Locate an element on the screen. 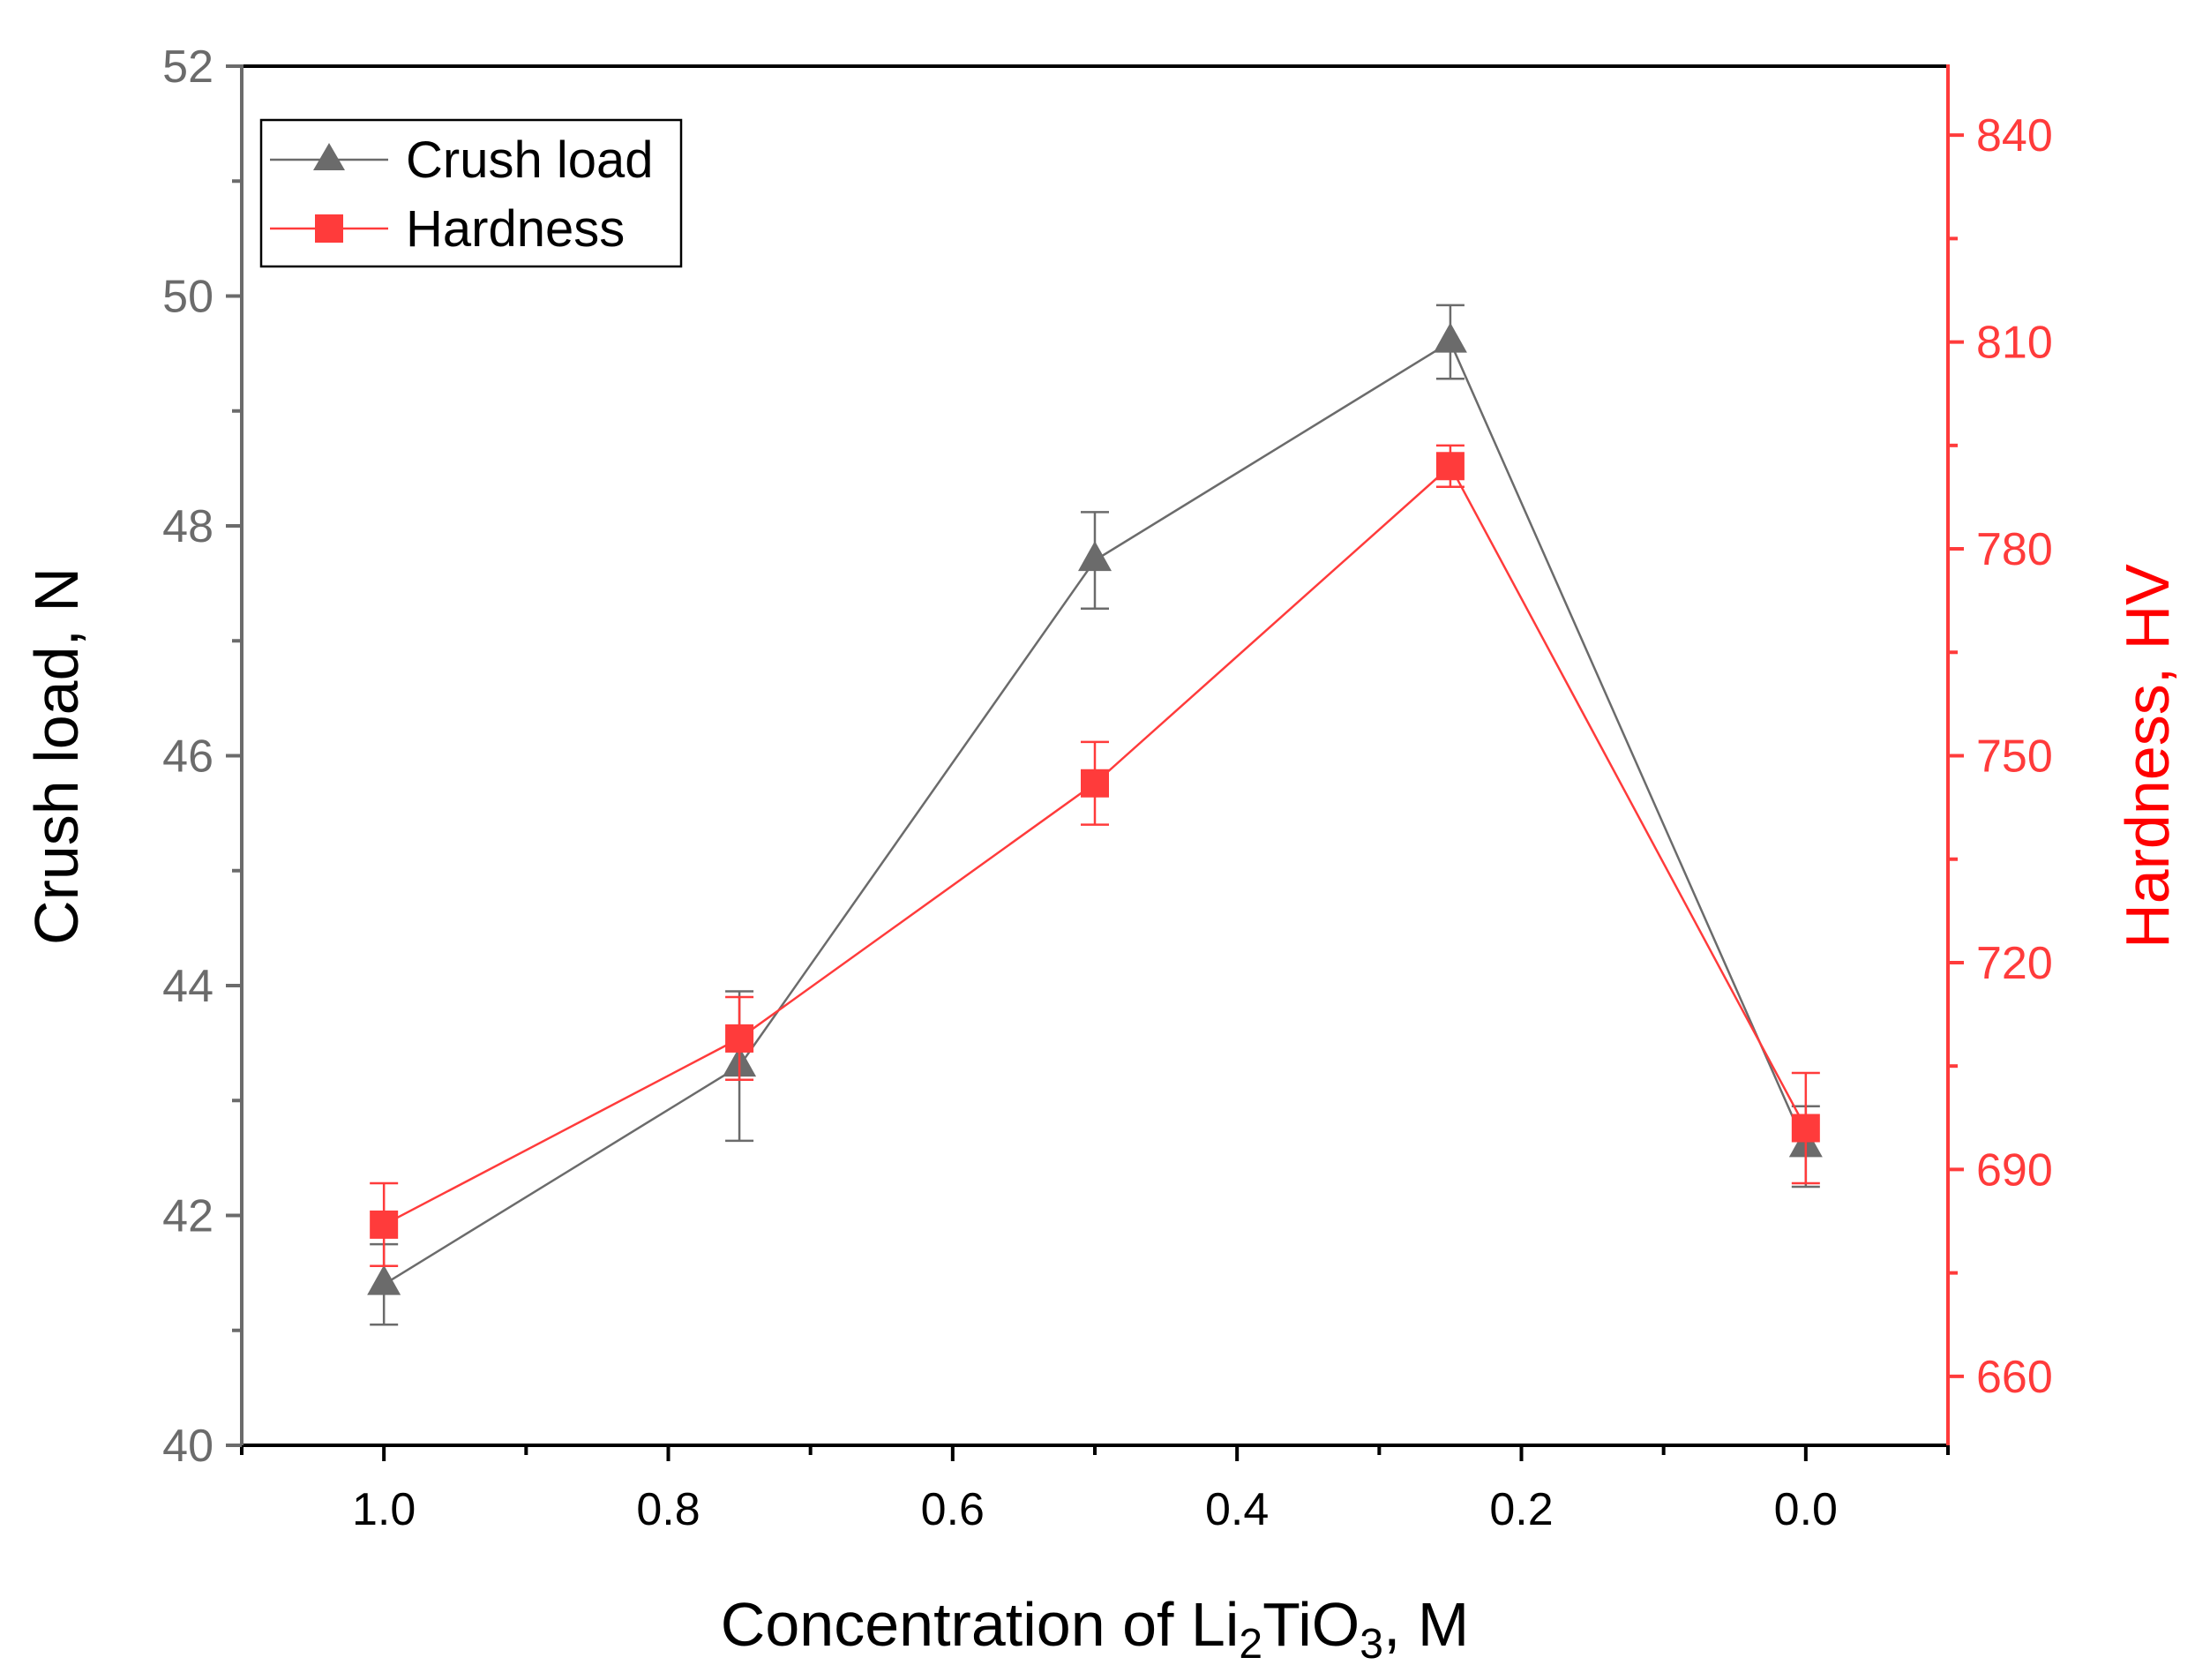 The height and width of the screenshot is (1680, 2195). x-tick-label: 0.6 is located at coordinates (953, 1509).